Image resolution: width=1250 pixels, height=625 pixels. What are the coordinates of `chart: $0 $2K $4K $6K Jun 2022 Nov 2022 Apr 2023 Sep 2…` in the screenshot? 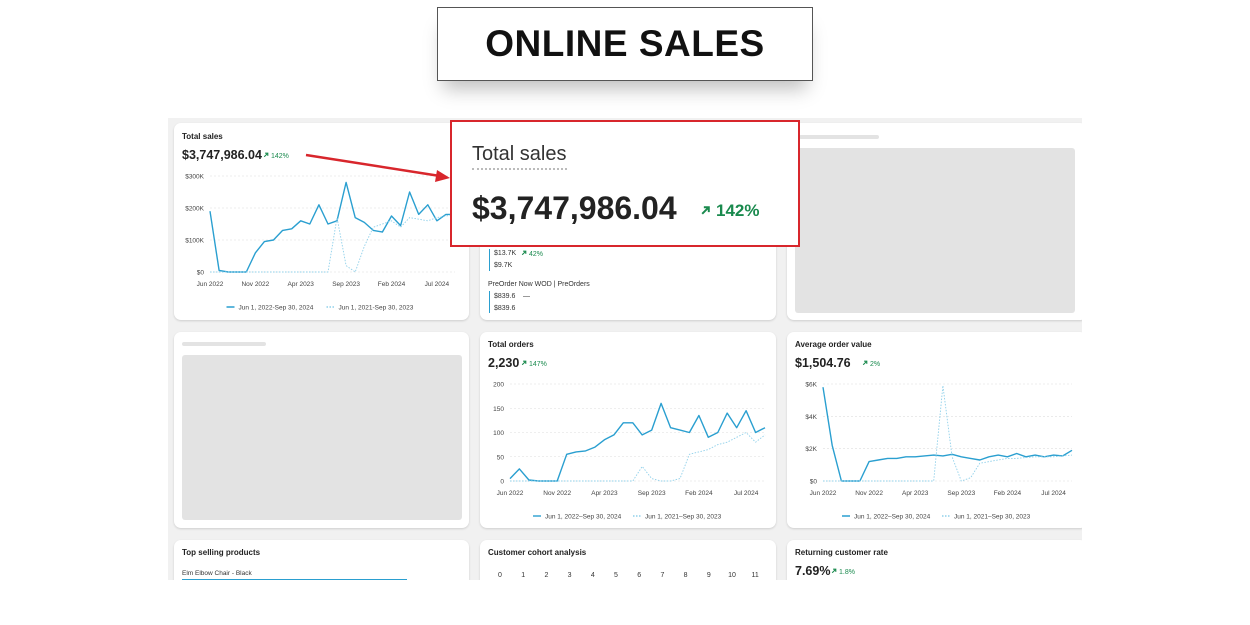 It's located at (939, 451).